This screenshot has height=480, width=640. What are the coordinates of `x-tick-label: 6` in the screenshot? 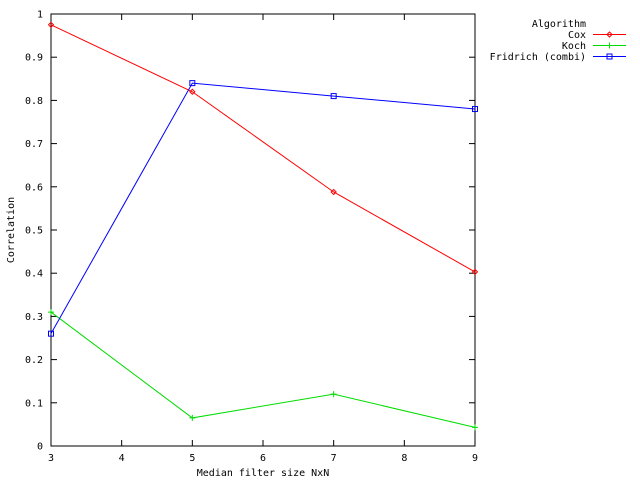 It's located at (263, 458).